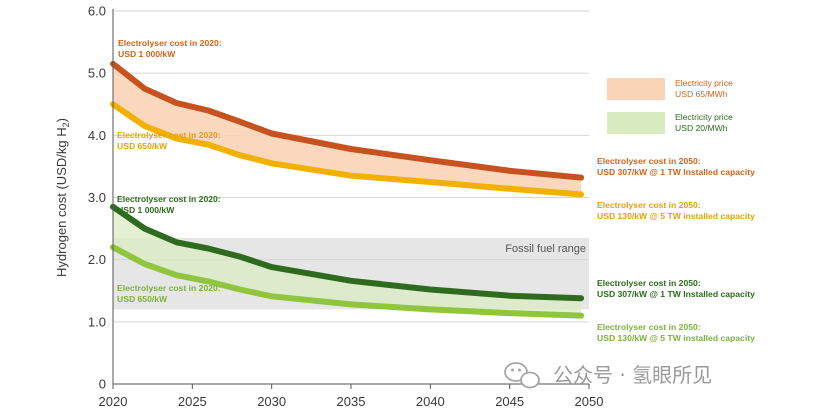 This screenshot has height=417, width=823. What do you see at coordinates (97, 73) in the screenshot?
I see `y-tick-label: 5.0` at bounding box center [97, 73].